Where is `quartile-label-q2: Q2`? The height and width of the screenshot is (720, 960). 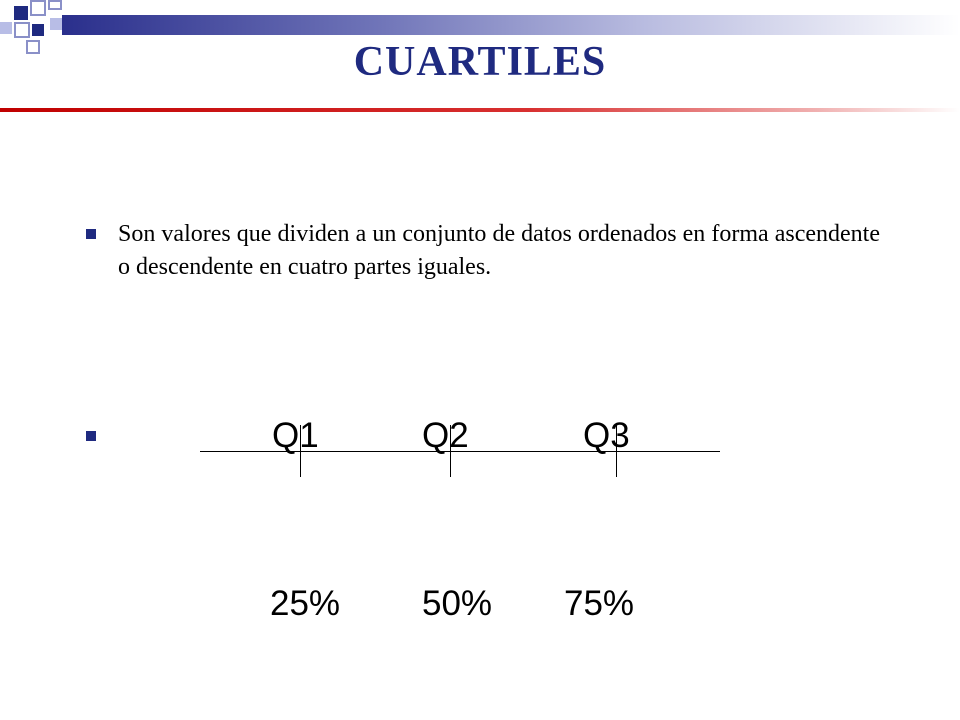 quartile-label-q2: Q2 is located at coordinates (445, 435).